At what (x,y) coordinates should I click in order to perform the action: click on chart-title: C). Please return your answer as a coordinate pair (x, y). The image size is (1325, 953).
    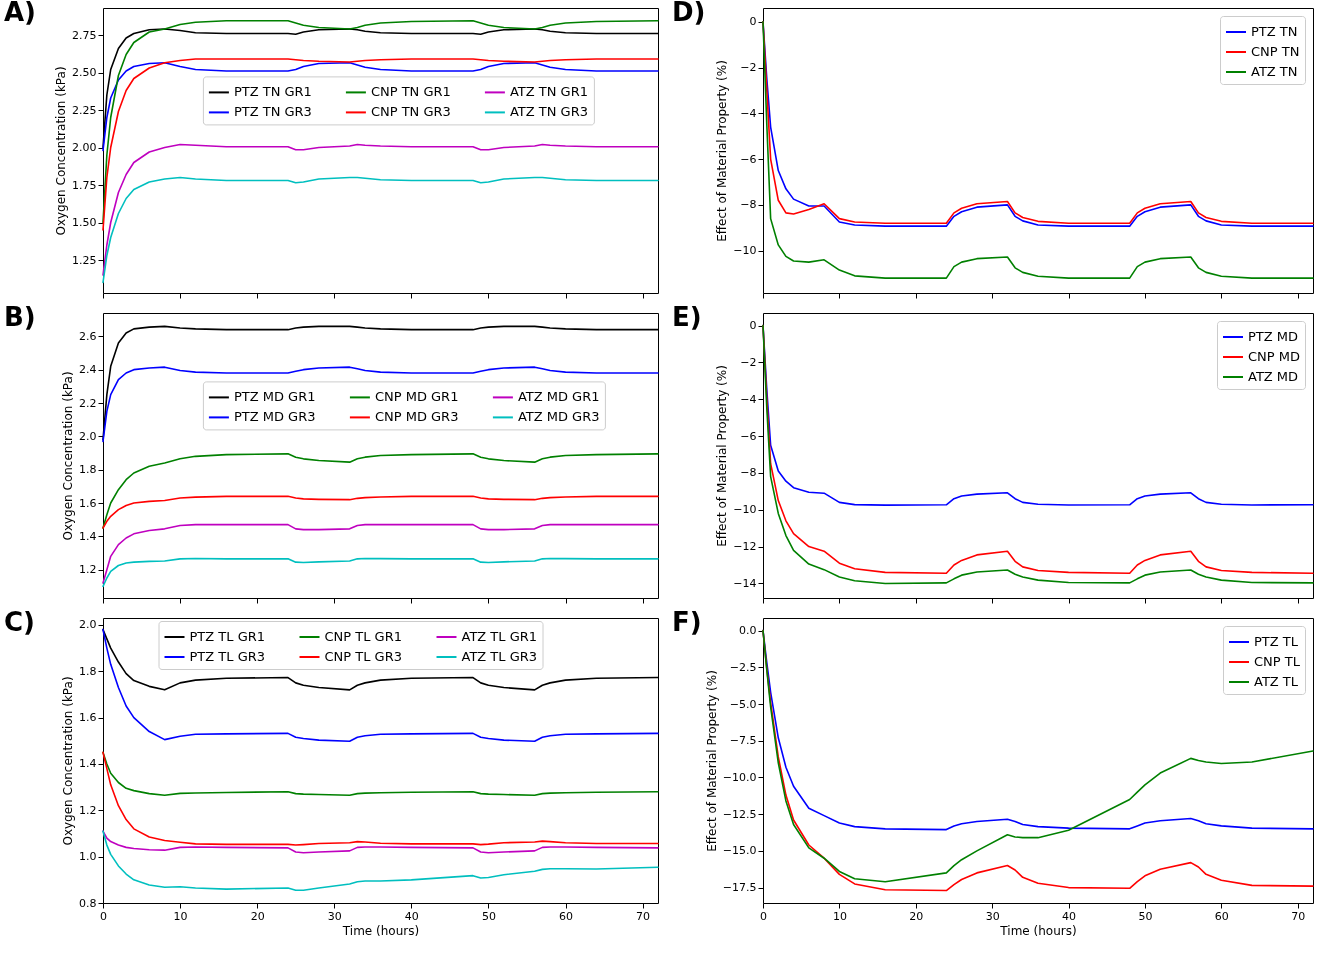
    Looking at the image, I should click on (19, 622).